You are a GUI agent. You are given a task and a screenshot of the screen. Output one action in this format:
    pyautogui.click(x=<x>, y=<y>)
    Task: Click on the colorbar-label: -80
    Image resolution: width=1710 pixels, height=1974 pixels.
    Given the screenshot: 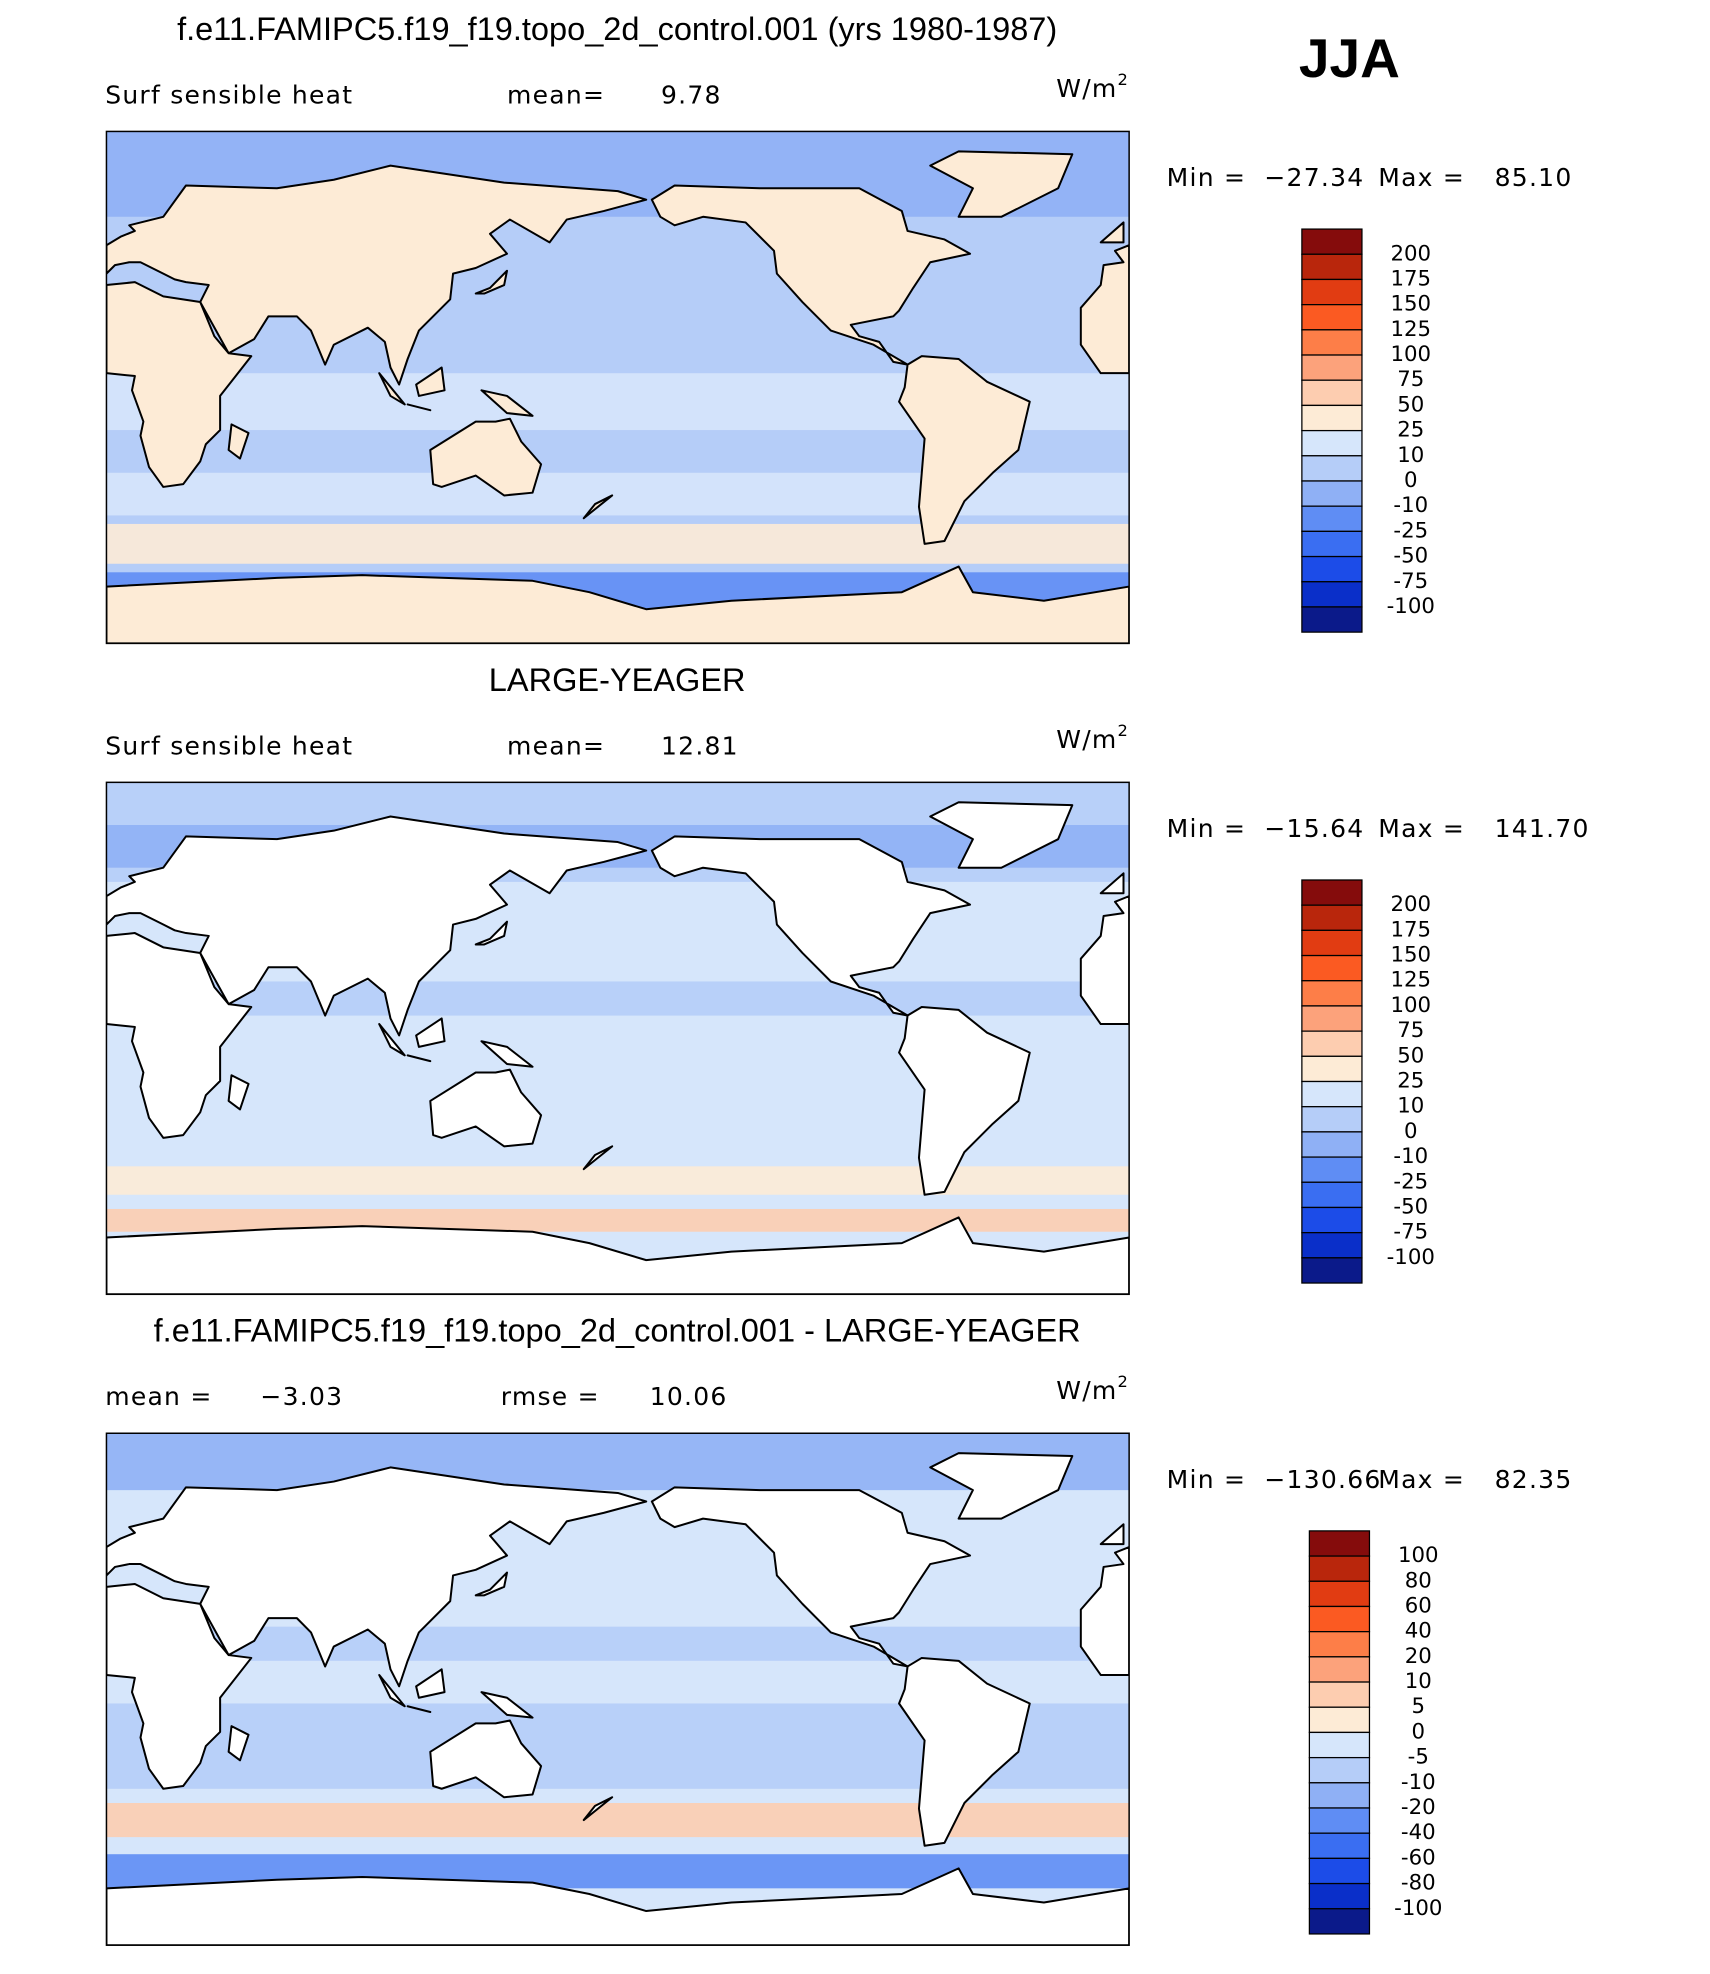 What is the action you would take?
    pyautogui.click(x=1418, y=1883)
    